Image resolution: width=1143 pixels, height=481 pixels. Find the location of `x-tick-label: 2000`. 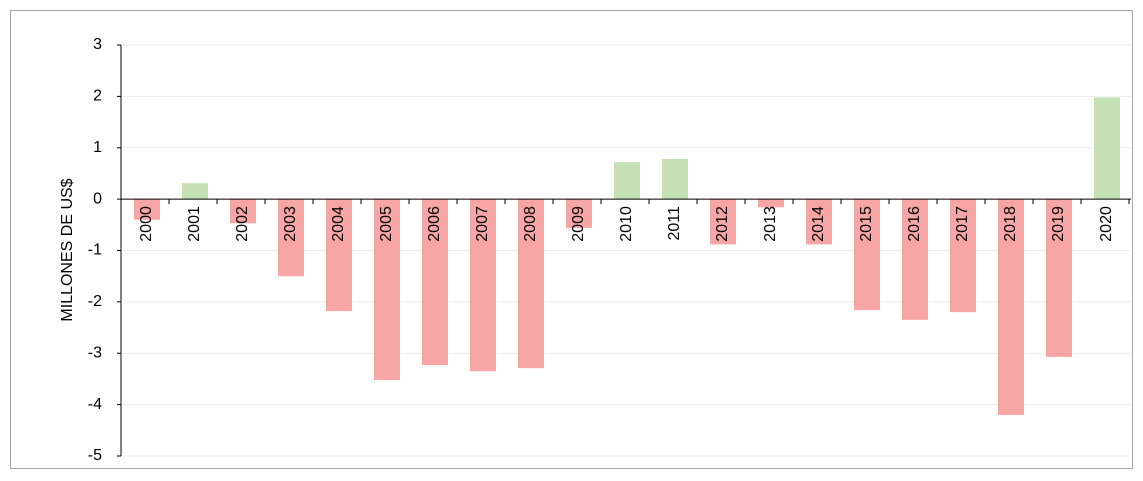

x-tick-label: 2000 is located at coordinates (146, 224).